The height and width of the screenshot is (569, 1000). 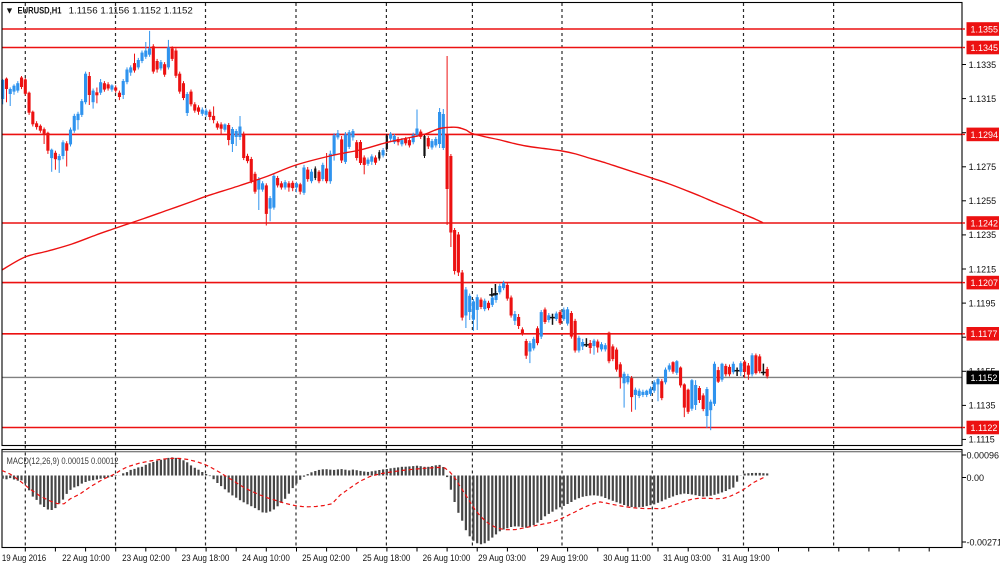 I want to click on svg-text: 19 Aug 2016, so click(x=24, y=558).